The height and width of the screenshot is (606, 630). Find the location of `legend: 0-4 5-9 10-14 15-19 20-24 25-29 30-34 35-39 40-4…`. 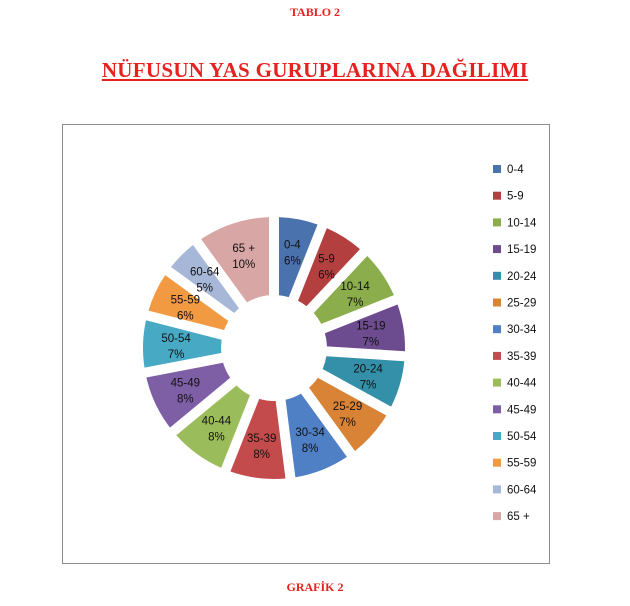

legend: 0-4 5-9 10-14 15-19 20-24 25-29 30-34 35-39 40-4… is located at coordinates (515, 343).